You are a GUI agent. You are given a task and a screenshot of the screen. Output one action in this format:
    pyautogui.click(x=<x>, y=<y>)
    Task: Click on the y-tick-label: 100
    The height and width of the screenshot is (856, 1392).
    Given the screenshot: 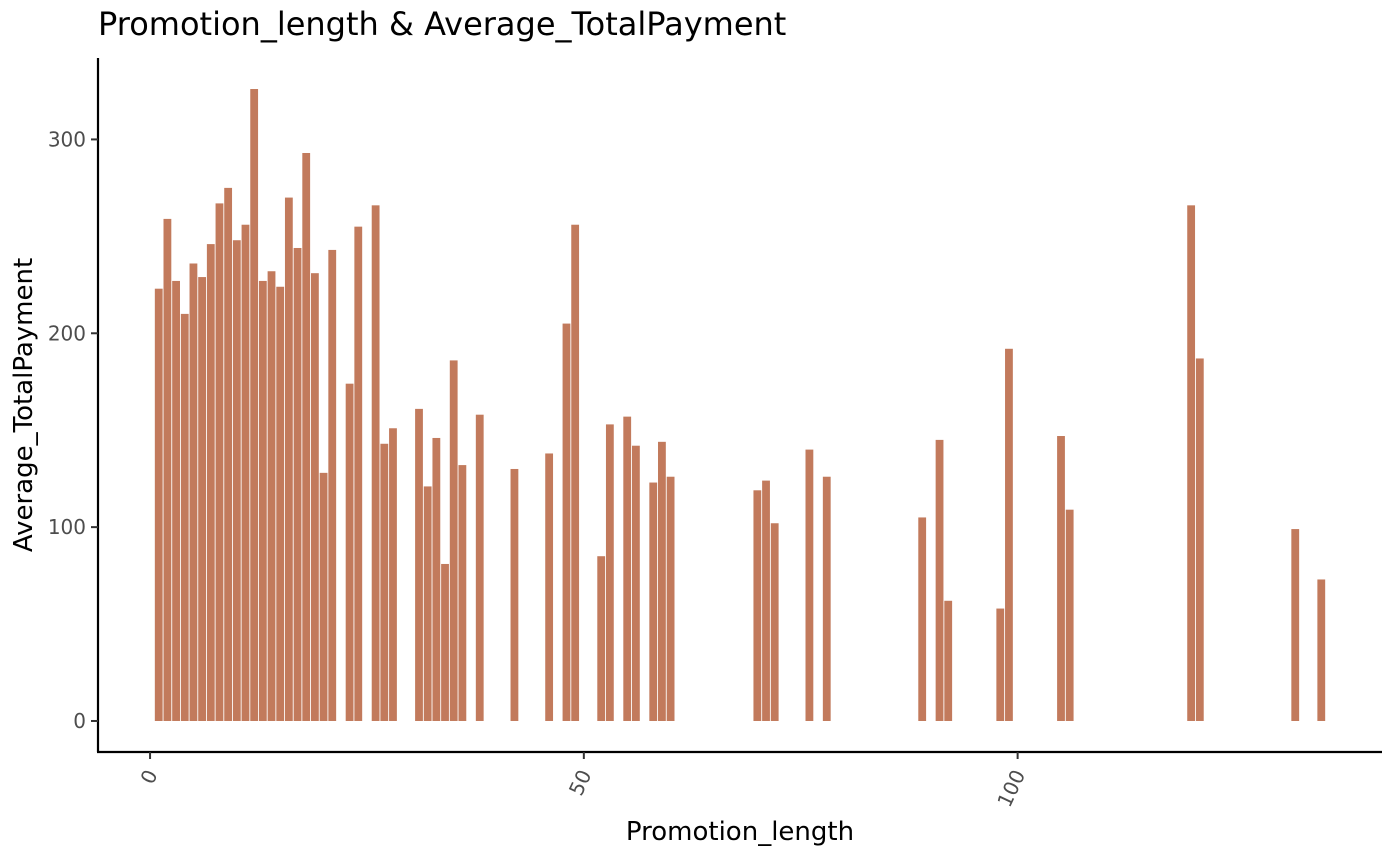 What is the action you would take?
    pyautogui.click(x=67, y=527)
    